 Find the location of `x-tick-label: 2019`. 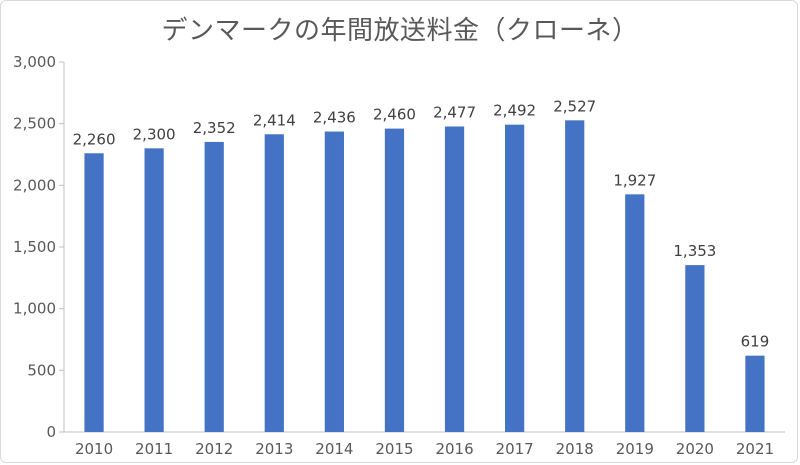

x-tick-label: 2019 is located at coordinates (635, 449).